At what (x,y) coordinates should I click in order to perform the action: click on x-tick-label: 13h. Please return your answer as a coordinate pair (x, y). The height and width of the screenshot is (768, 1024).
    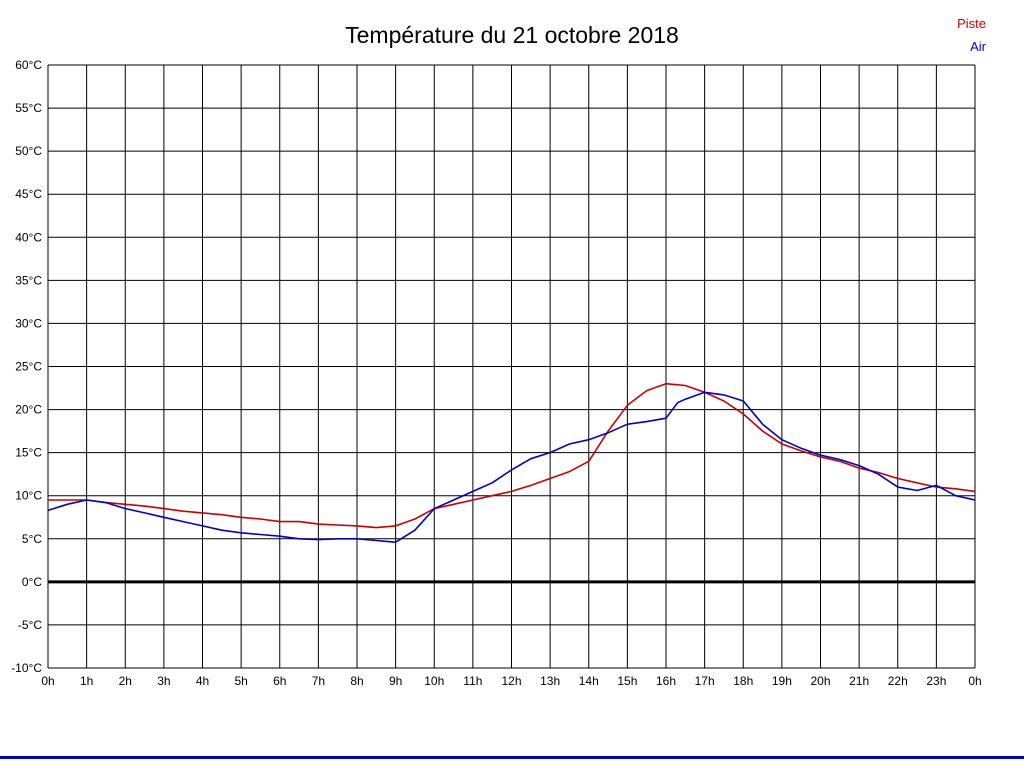
    Looking at the image, I should click on (550, 681).